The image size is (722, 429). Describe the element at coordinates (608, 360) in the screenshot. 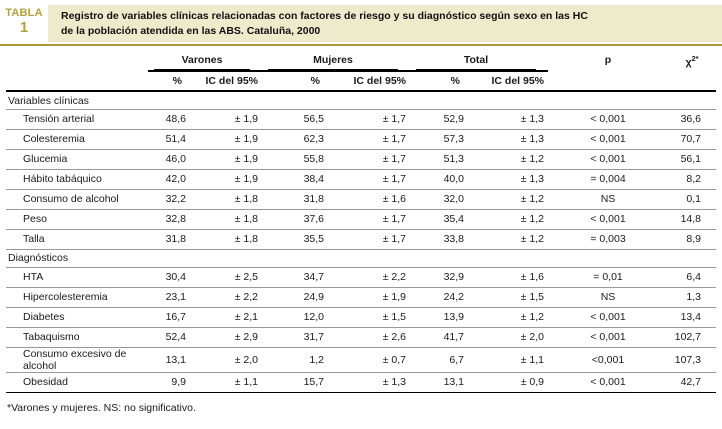

I see `cell-p-value: <0,001` at that location.